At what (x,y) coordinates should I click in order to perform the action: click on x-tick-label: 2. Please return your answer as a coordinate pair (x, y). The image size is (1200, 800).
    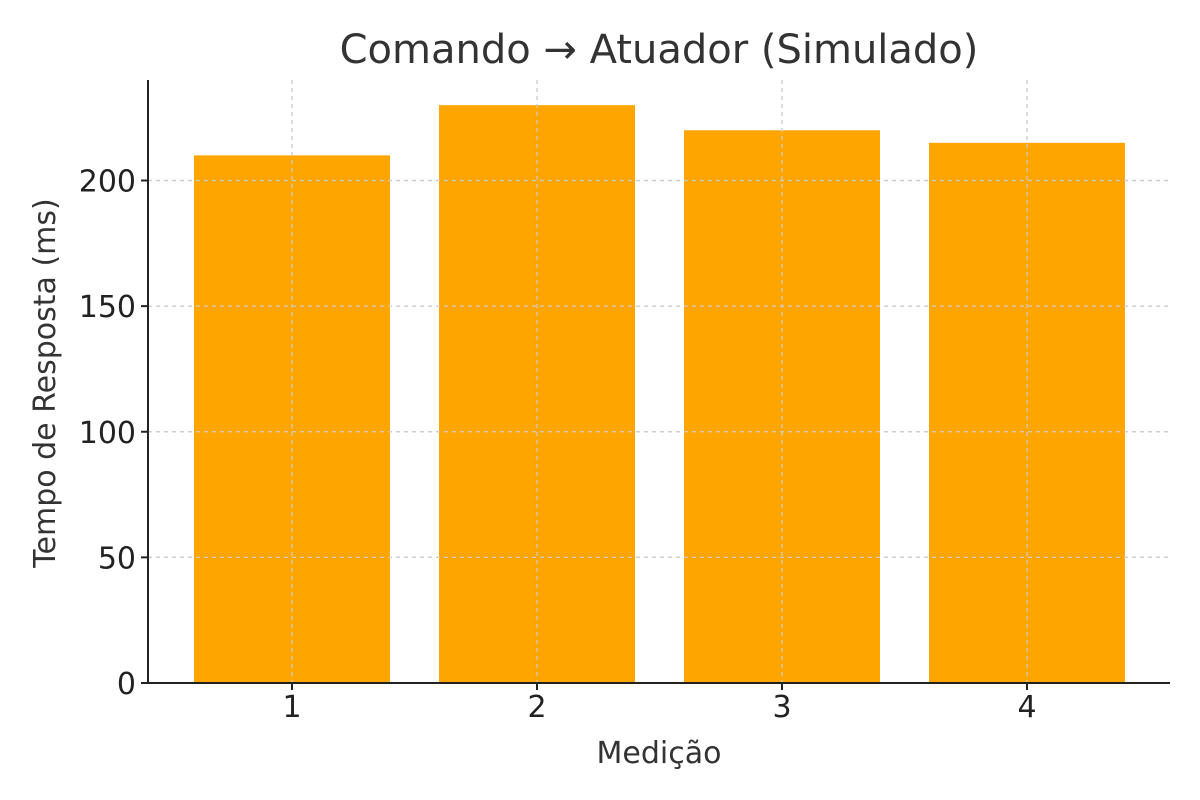
    Looking at the image, I should click on (536, 707).